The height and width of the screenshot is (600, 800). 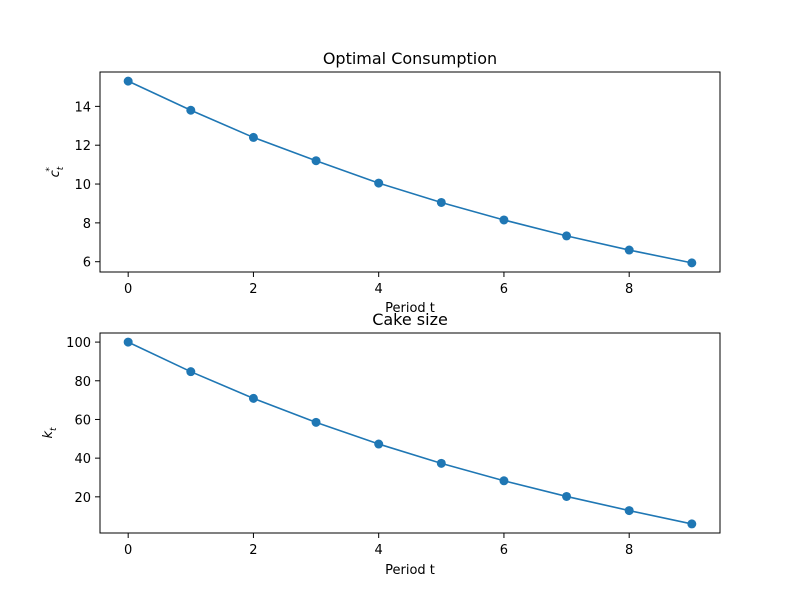 What do you see at coordinates (82, 498) in the screenshot?
I see `y-tick-label: 20` at bounding box center [82, 498].